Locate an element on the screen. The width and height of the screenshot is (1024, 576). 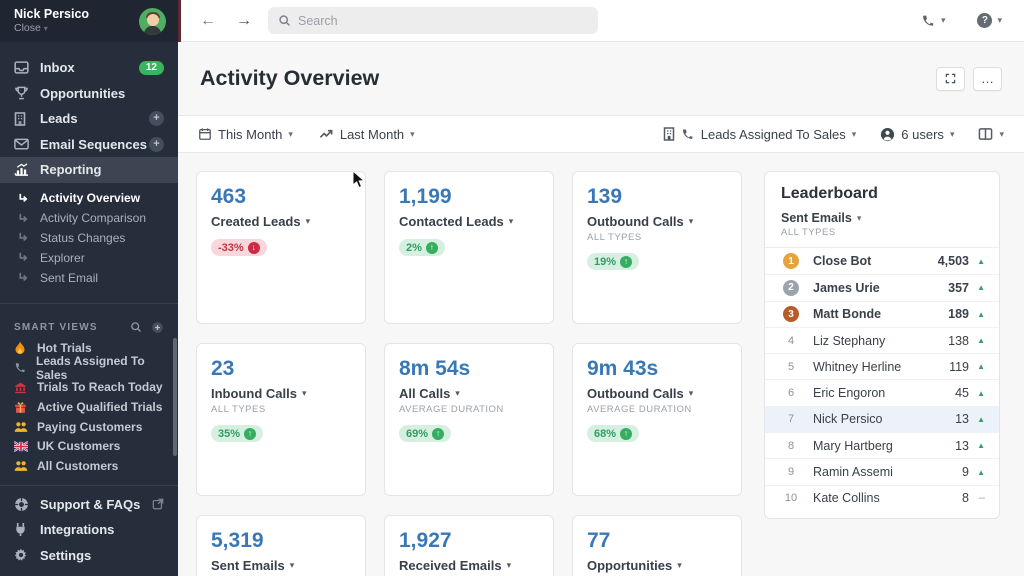
accent-strip is located at coordinates (179, 21).